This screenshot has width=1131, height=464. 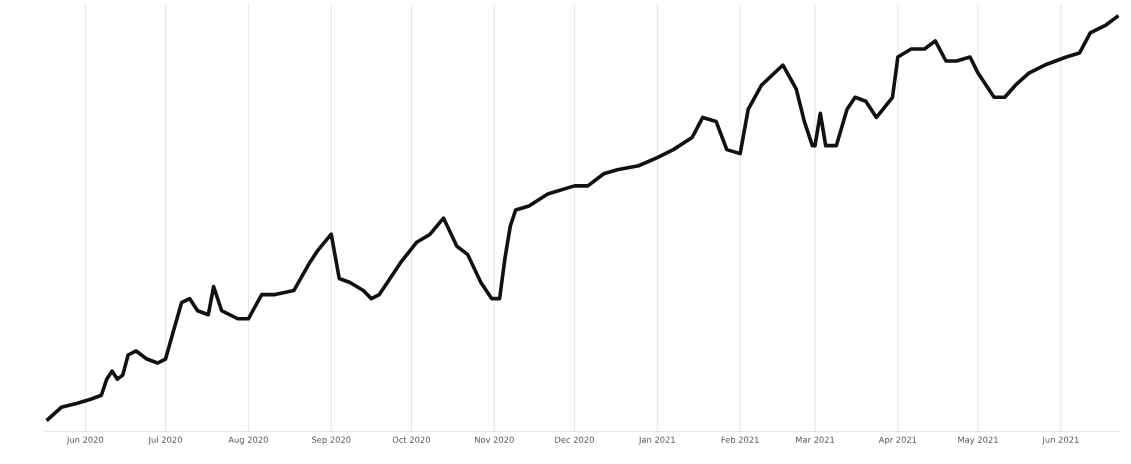 What do you see at coordinates (411, 439) in the screenshot?
I see `x-tick-label: Oct 2020` at bounding box center [411, 439].